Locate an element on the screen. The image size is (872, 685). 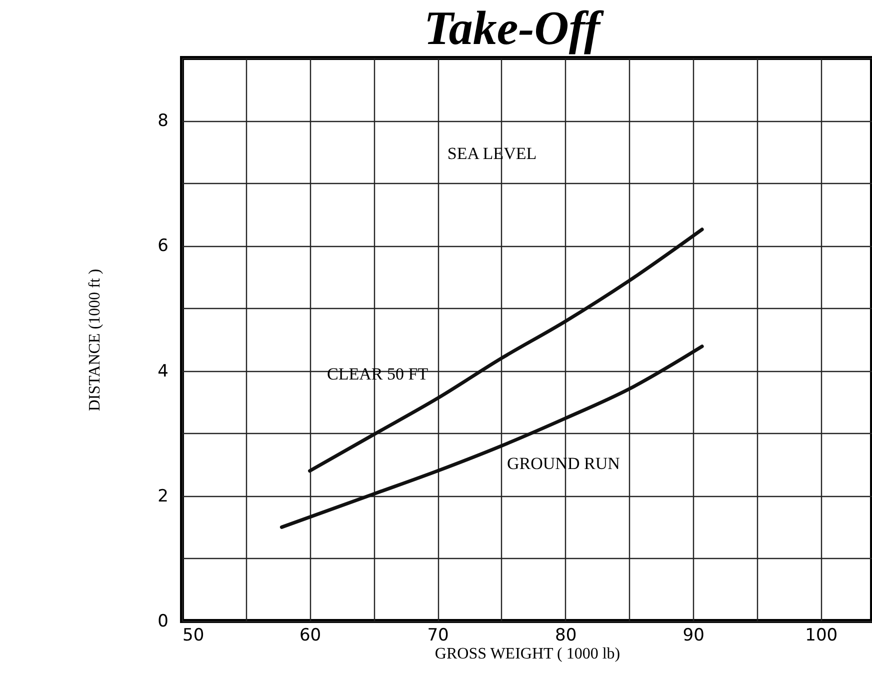
x-tick-label: 100 is located at coordinates (821, 636).